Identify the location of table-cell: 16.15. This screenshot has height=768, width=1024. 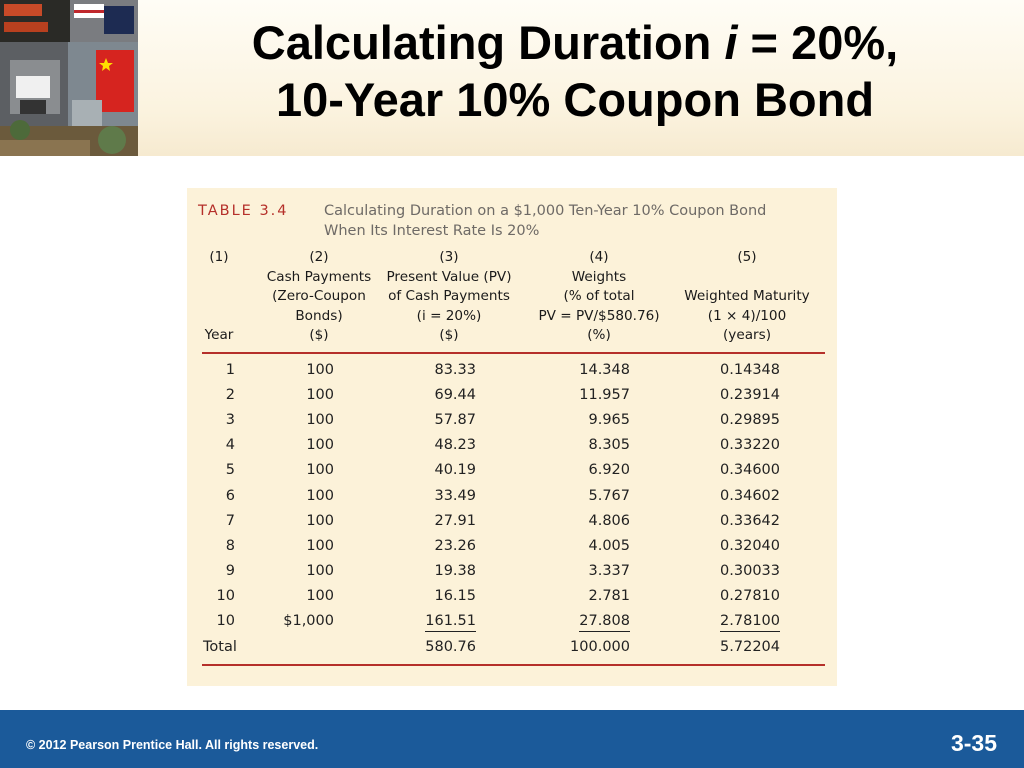
(455, 595).